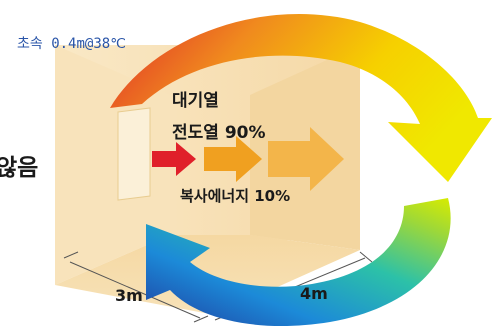  What do you see at coordinates (19, 168) in the screenshot?
I see `side-text-fragment: 않음` at bounding box center [19, 168].